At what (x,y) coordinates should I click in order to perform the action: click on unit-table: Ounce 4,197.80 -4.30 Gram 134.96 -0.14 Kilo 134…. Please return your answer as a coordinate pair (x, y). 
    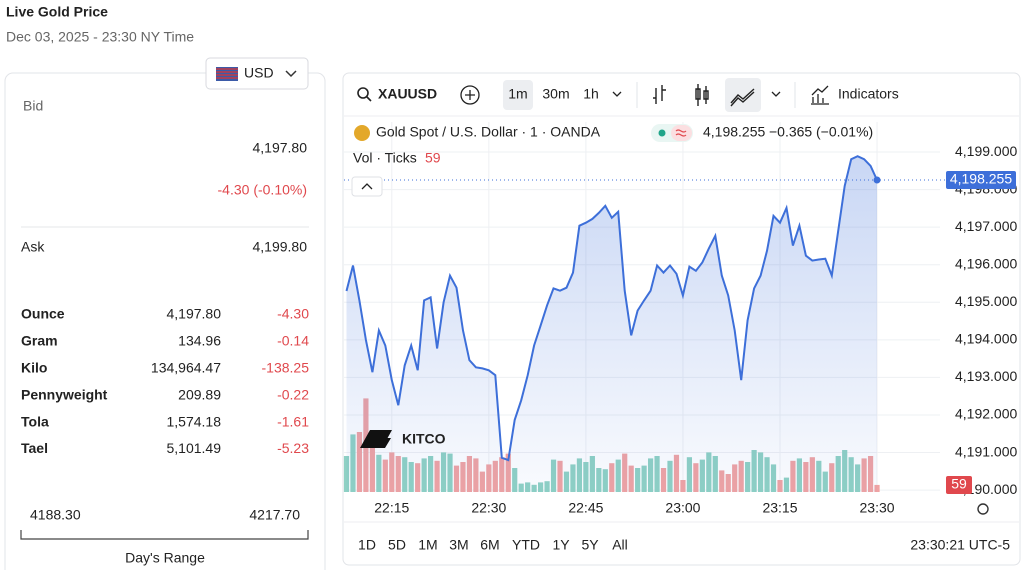
    Looking at the image, I should click on (165, 381).